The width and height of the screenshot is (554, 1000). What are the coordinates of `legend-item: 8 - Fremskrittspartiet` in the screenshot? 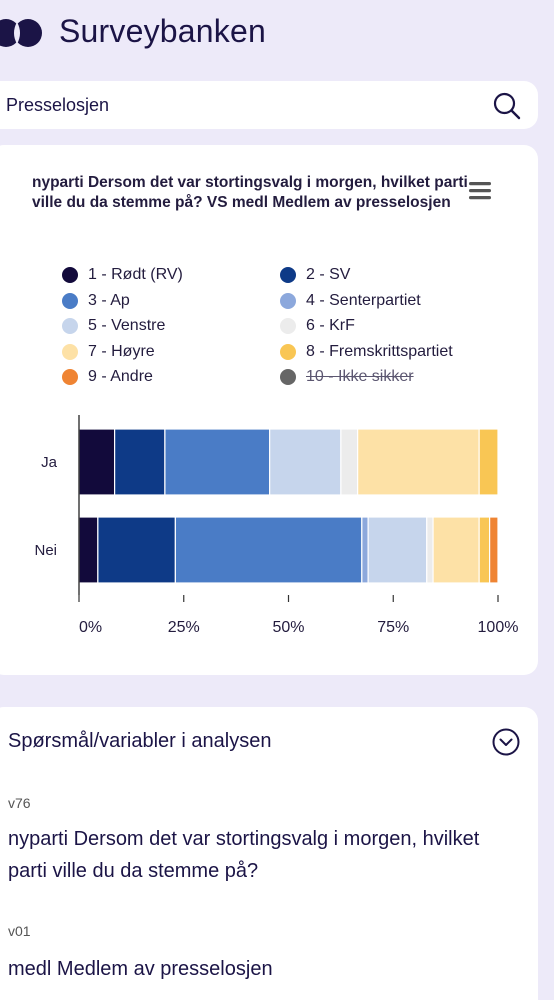 It's located at (366, 352).